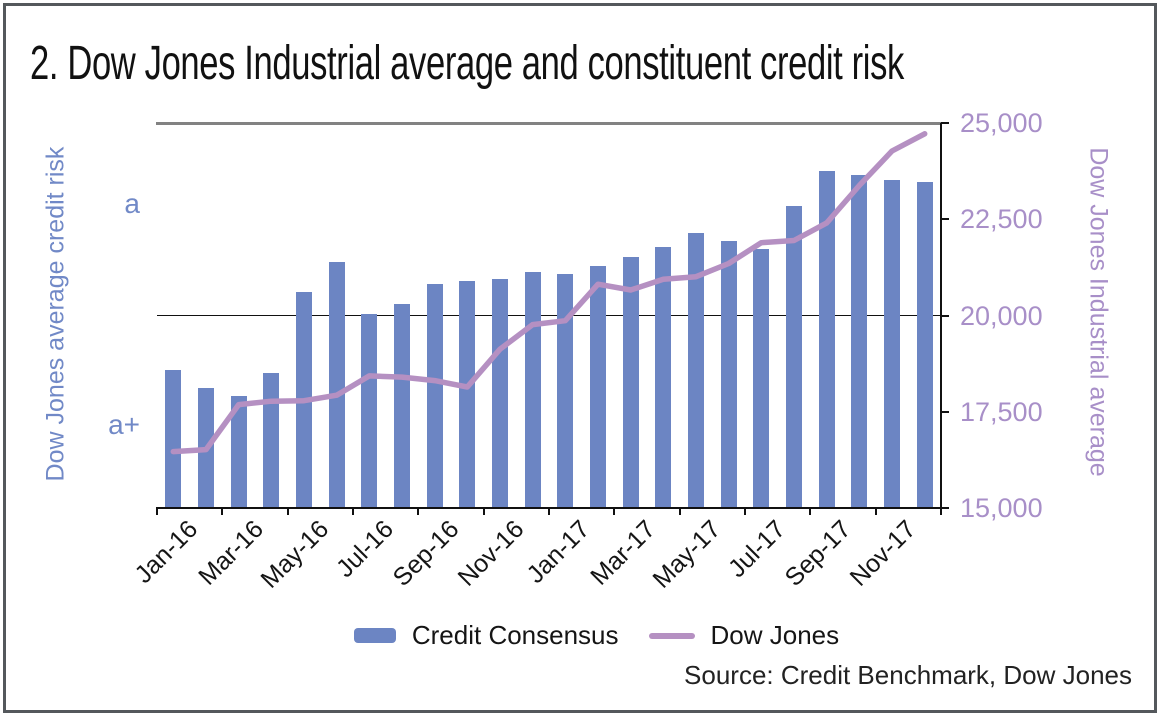  I want to click on x-tick-label-May-17: May-17, so click(686, 554).